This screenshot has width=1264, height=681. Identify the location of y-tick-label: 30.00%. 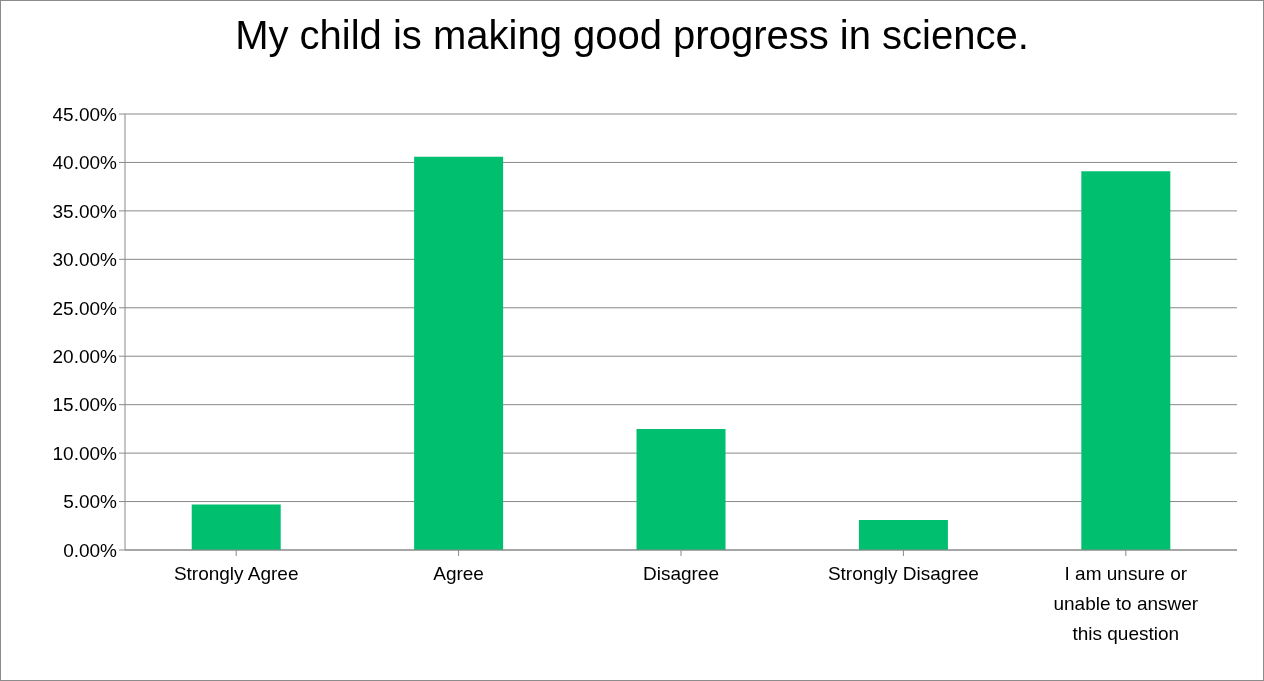
(85, 260).